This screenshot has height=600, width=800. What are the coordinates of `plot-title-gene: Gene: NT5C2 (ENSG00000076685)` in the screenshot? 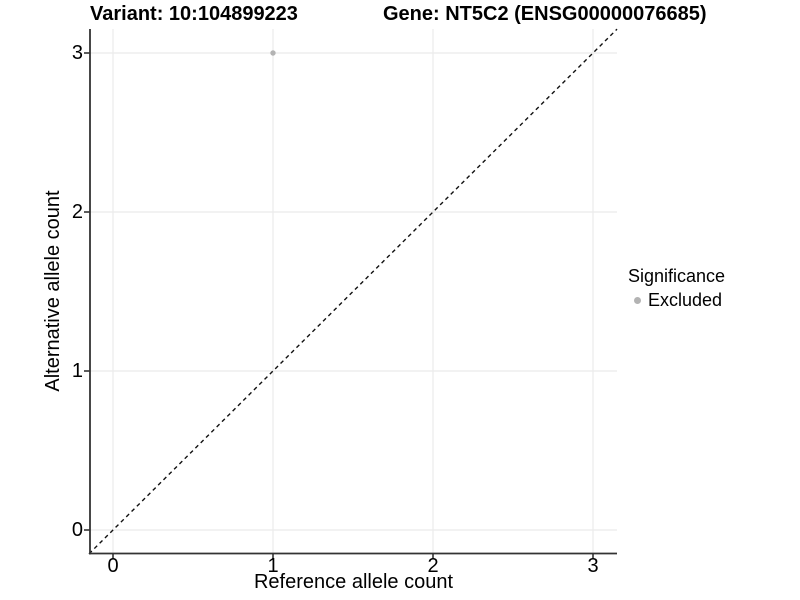 It's located at (545, 14).